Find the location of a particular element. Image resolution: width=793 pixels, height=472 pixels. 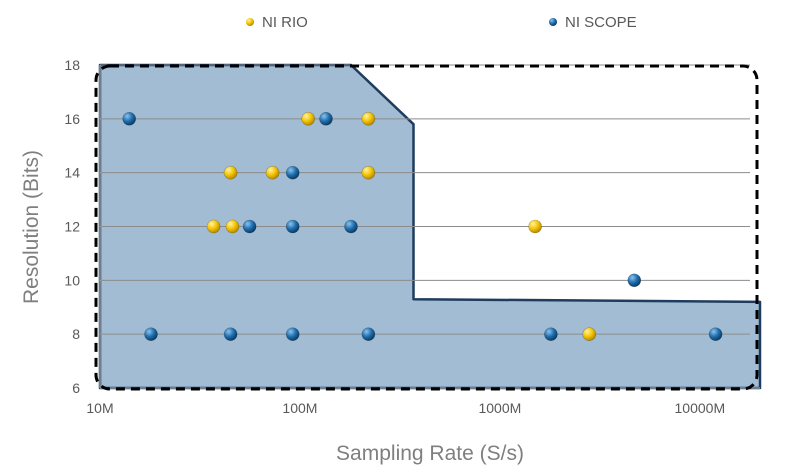

y-tick-label: 8 is located at coordinates (76, 334).